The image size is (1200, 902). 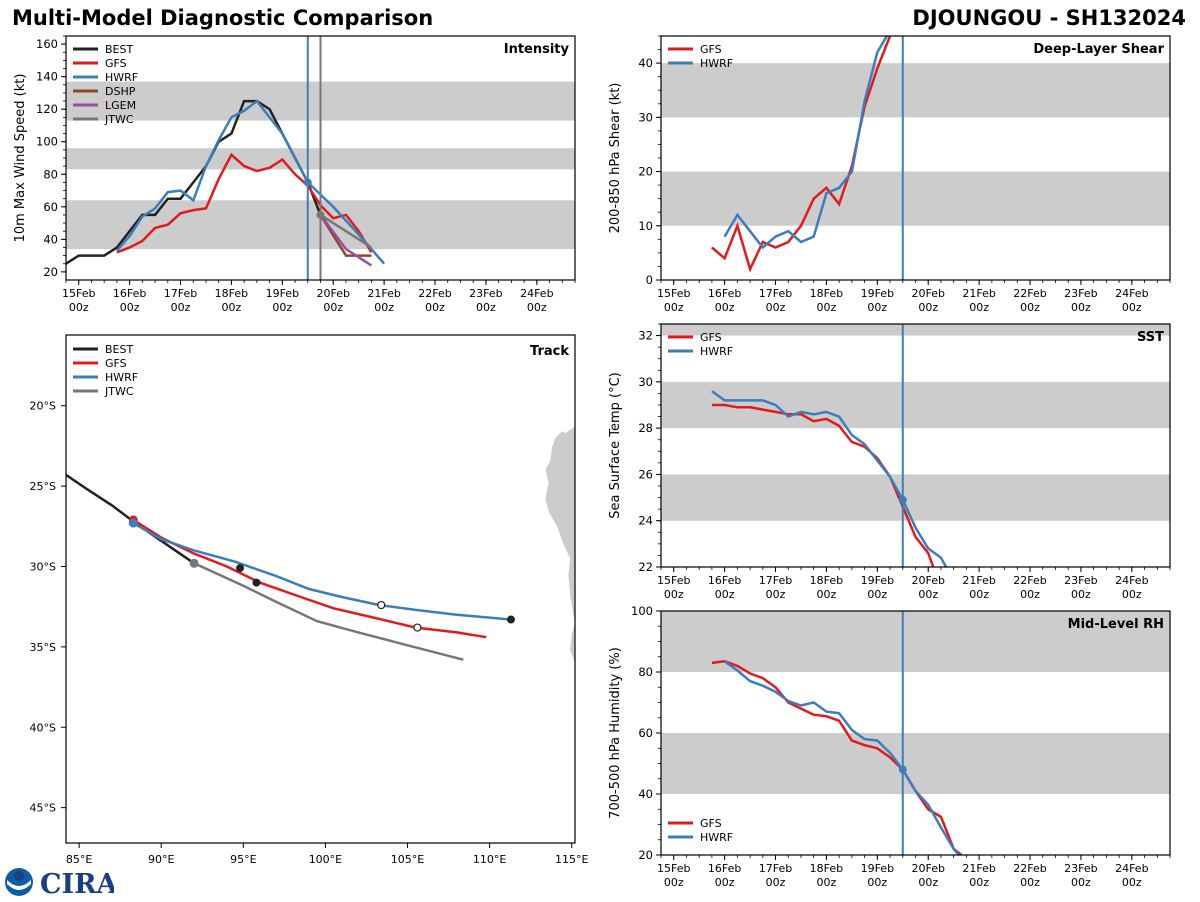 What do you see at coordinates (673, 293) in the screenshot?
I see `x-tick-label: 15Feb` at bounding box center [673, 293].